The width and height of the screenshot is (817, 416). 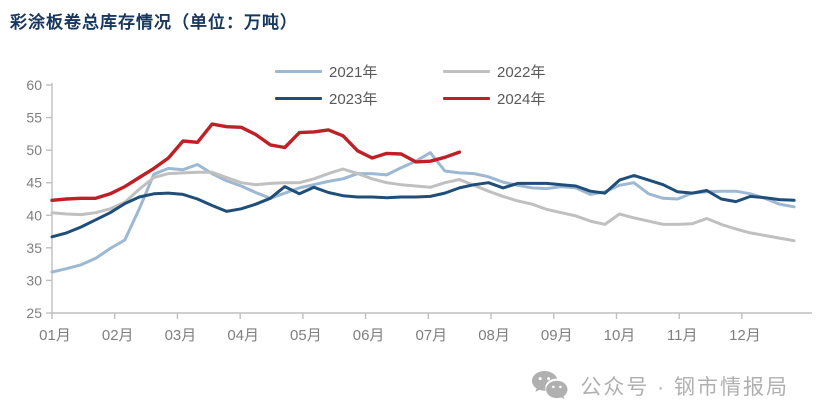 I want to click on y-axis-label: 50, so click(x=34, y=150).